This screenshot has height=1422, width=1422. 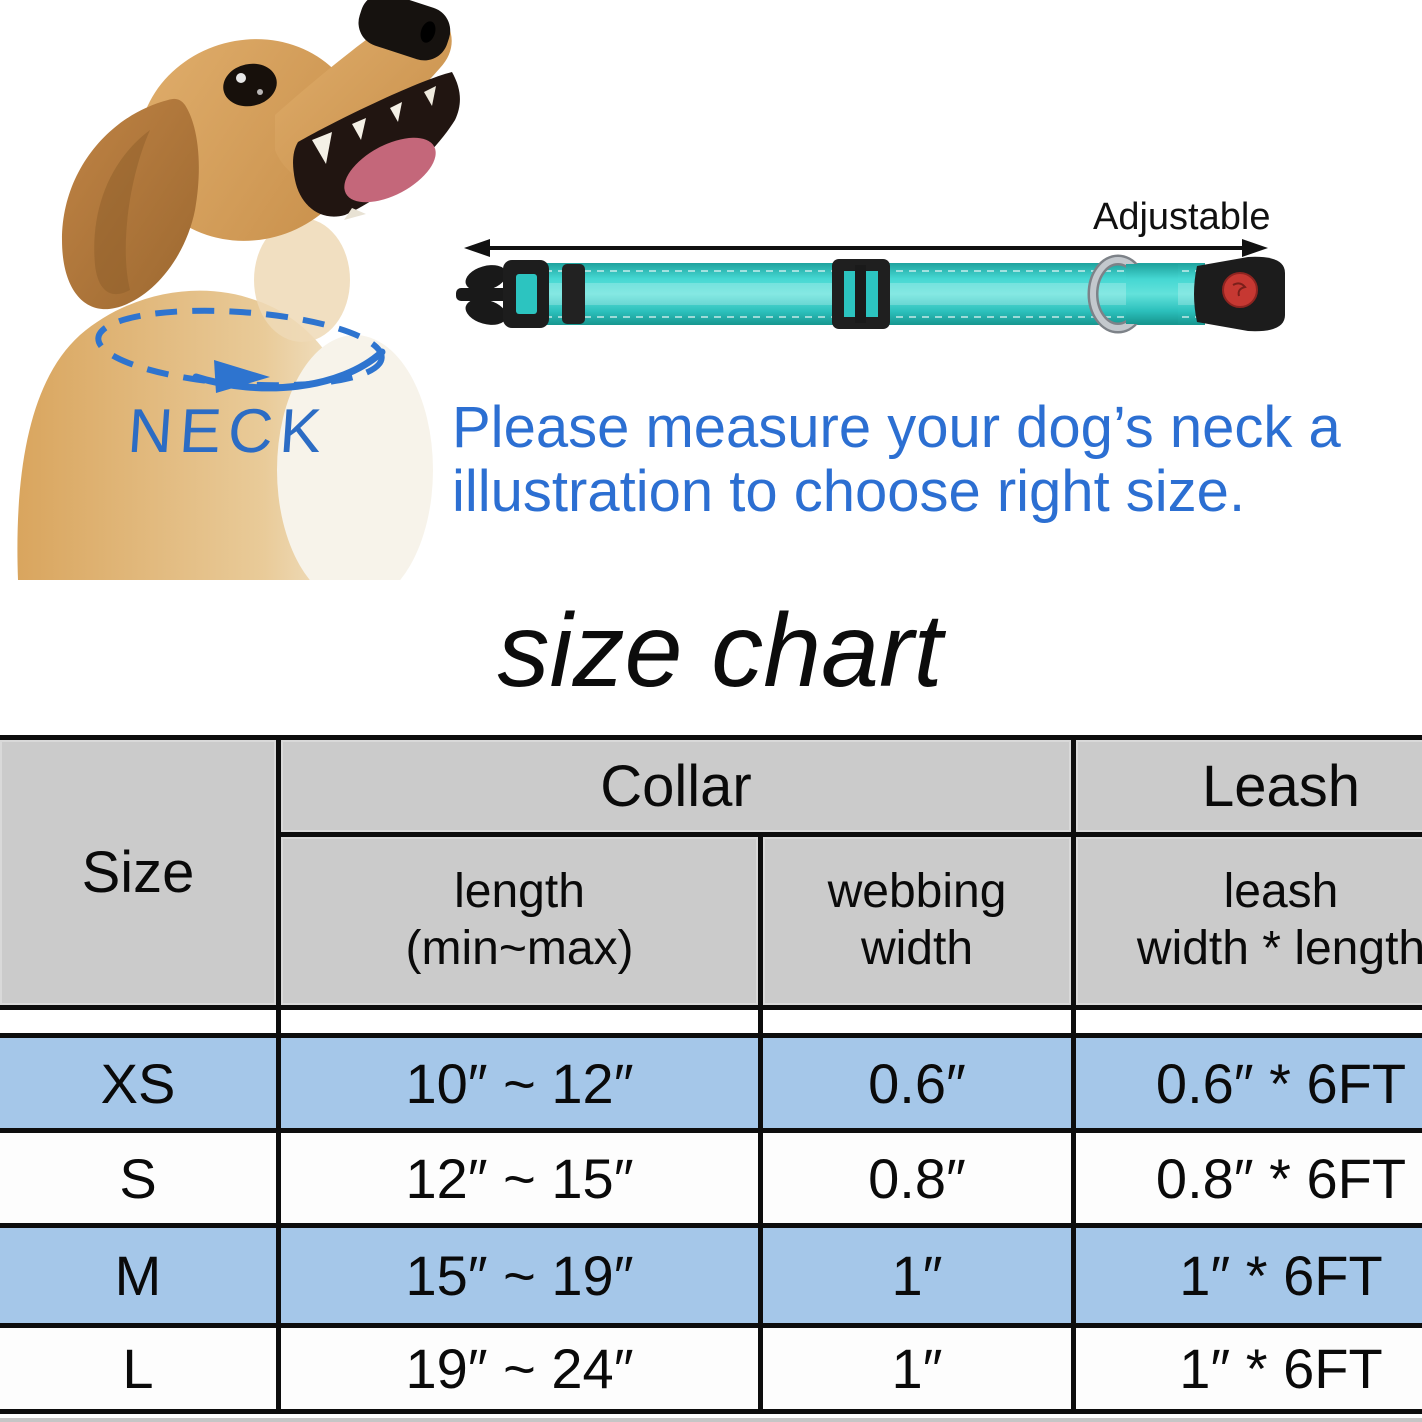 What do you see at coordinates (483, 294) in the screenshot?
I see `buckle-center-prong` at bounding box center [483, 294].